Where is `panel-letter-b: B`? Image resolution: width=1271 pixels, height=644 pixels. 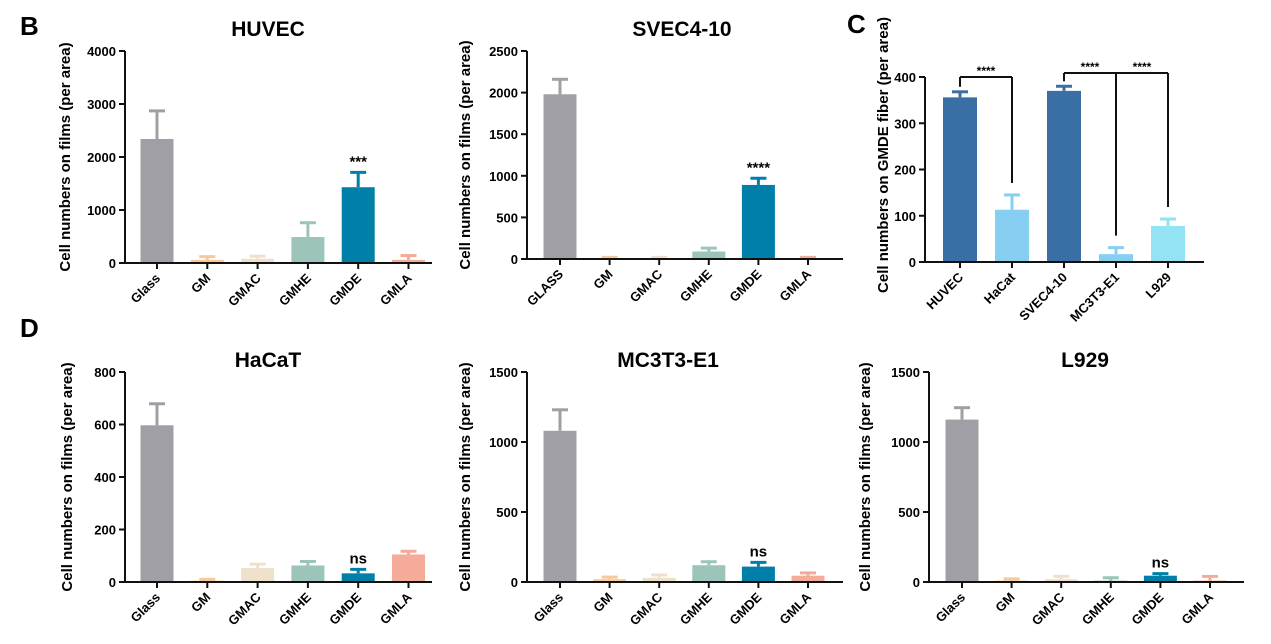
panel-letter-b: B is located at coordinates (29, 26).